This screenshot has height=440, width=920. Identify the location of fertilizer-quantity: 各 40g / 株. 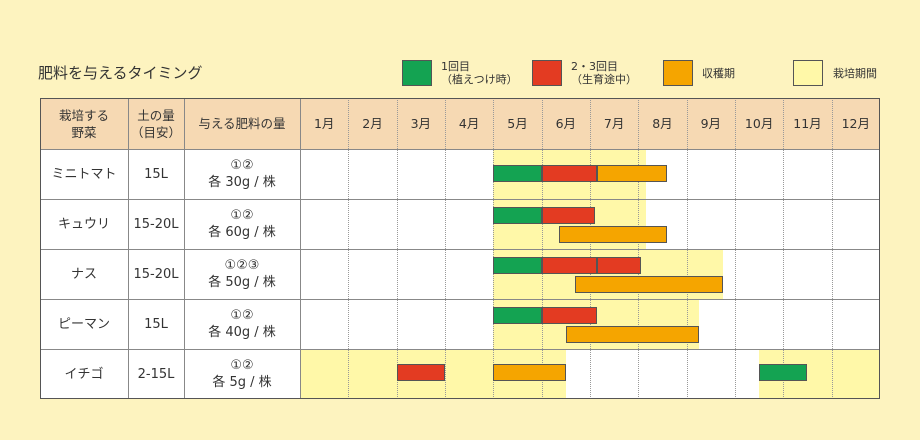
(242, 332).